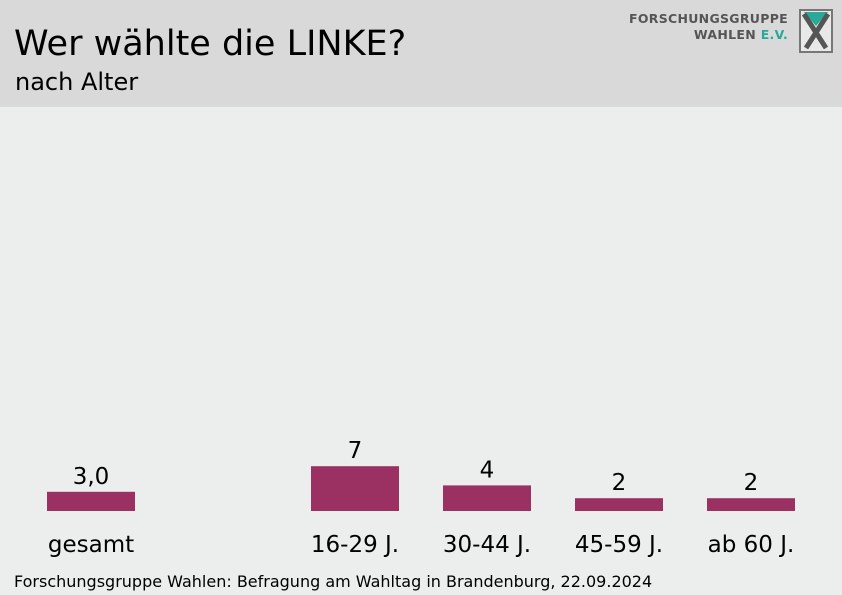 Image resolution: width=842 pixels, height=595 pixels. What do you see at coordinates (751, 545) in the screenshot?
I see `category-label-4: ab 60 J.` at bounding box center [751, 545].